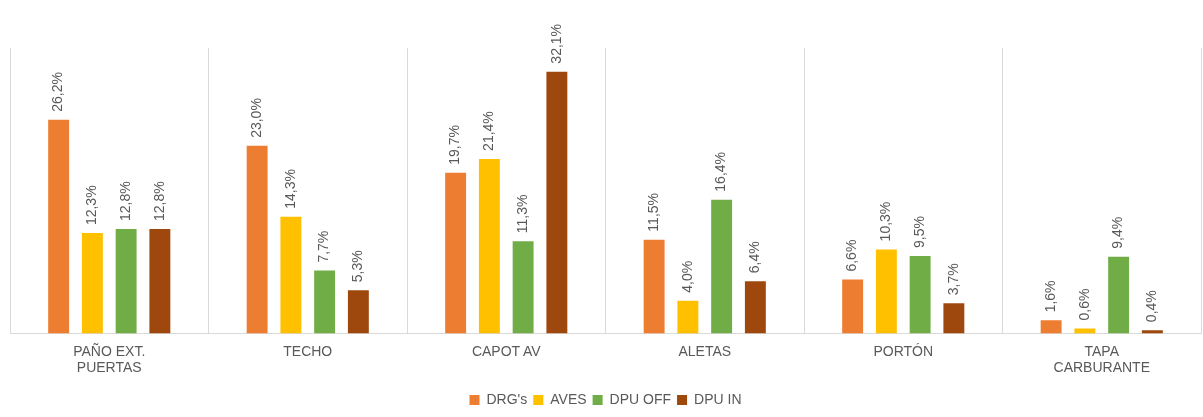 Image resolution: width=1203 pixels, height=417 pixels. Describe the element at coordinates (705, 350) in the screenshot. I see `x-tick-label: ALETAS` at that location.